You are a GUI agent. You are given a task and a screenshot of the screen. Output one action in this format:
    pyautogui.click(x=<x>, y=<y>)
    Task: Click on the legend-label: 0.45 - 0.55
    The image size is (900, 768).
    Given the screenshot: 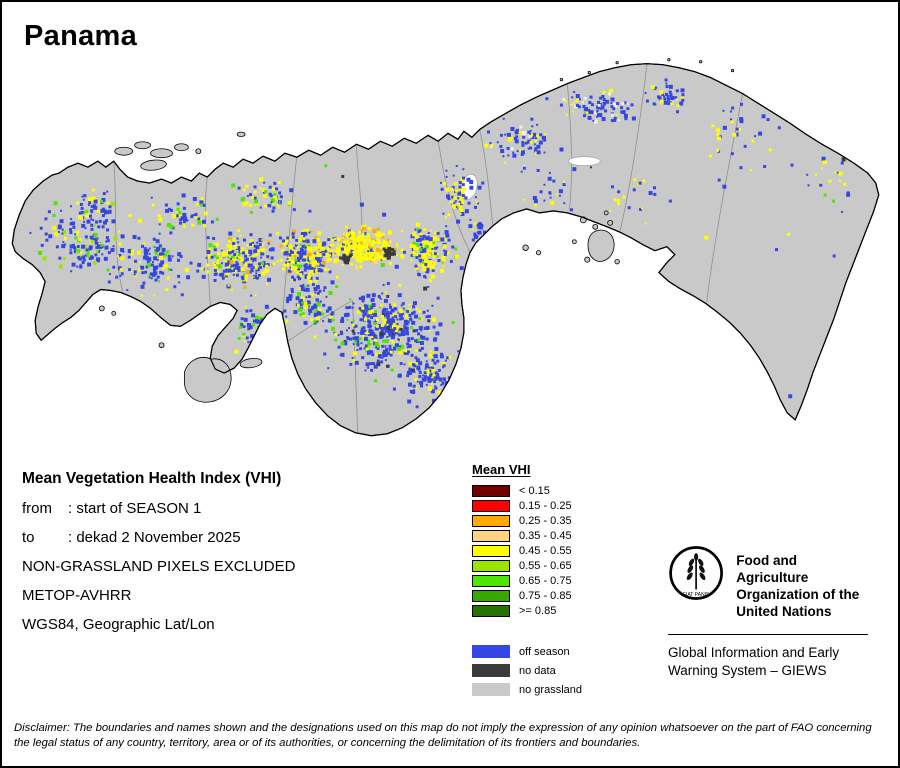 What is the action you would take?
    pyautogui.click(x=545, y=551)
    